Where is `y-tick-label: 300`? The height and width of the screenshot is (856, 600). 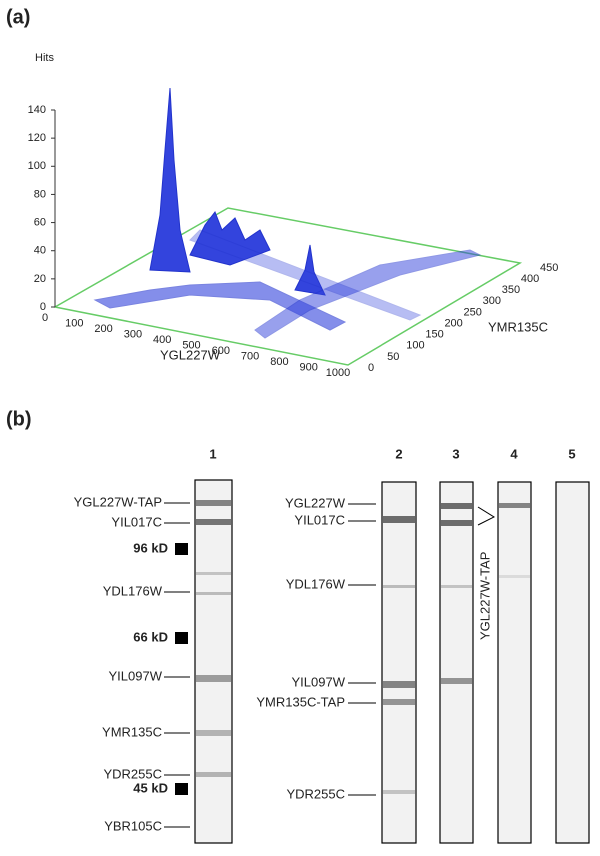
y-tick-label: 300 is located at coordinates (492, 301).